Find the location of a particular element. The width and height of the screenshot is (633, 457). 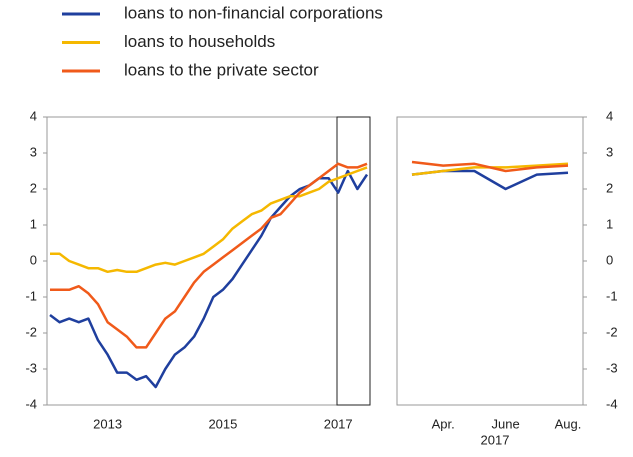

x-tick-label: 2013 is located at coordinates (107, 423).